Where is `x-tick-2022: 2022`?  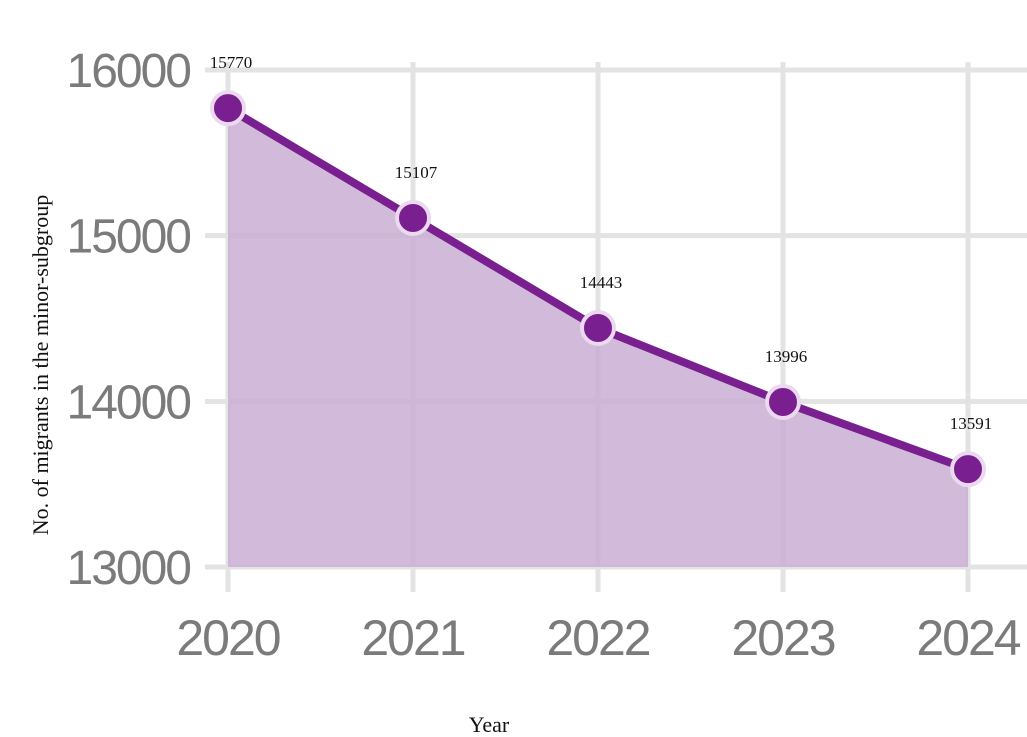
x-tick-2022: 2022 is located at coordinates (597, 638).